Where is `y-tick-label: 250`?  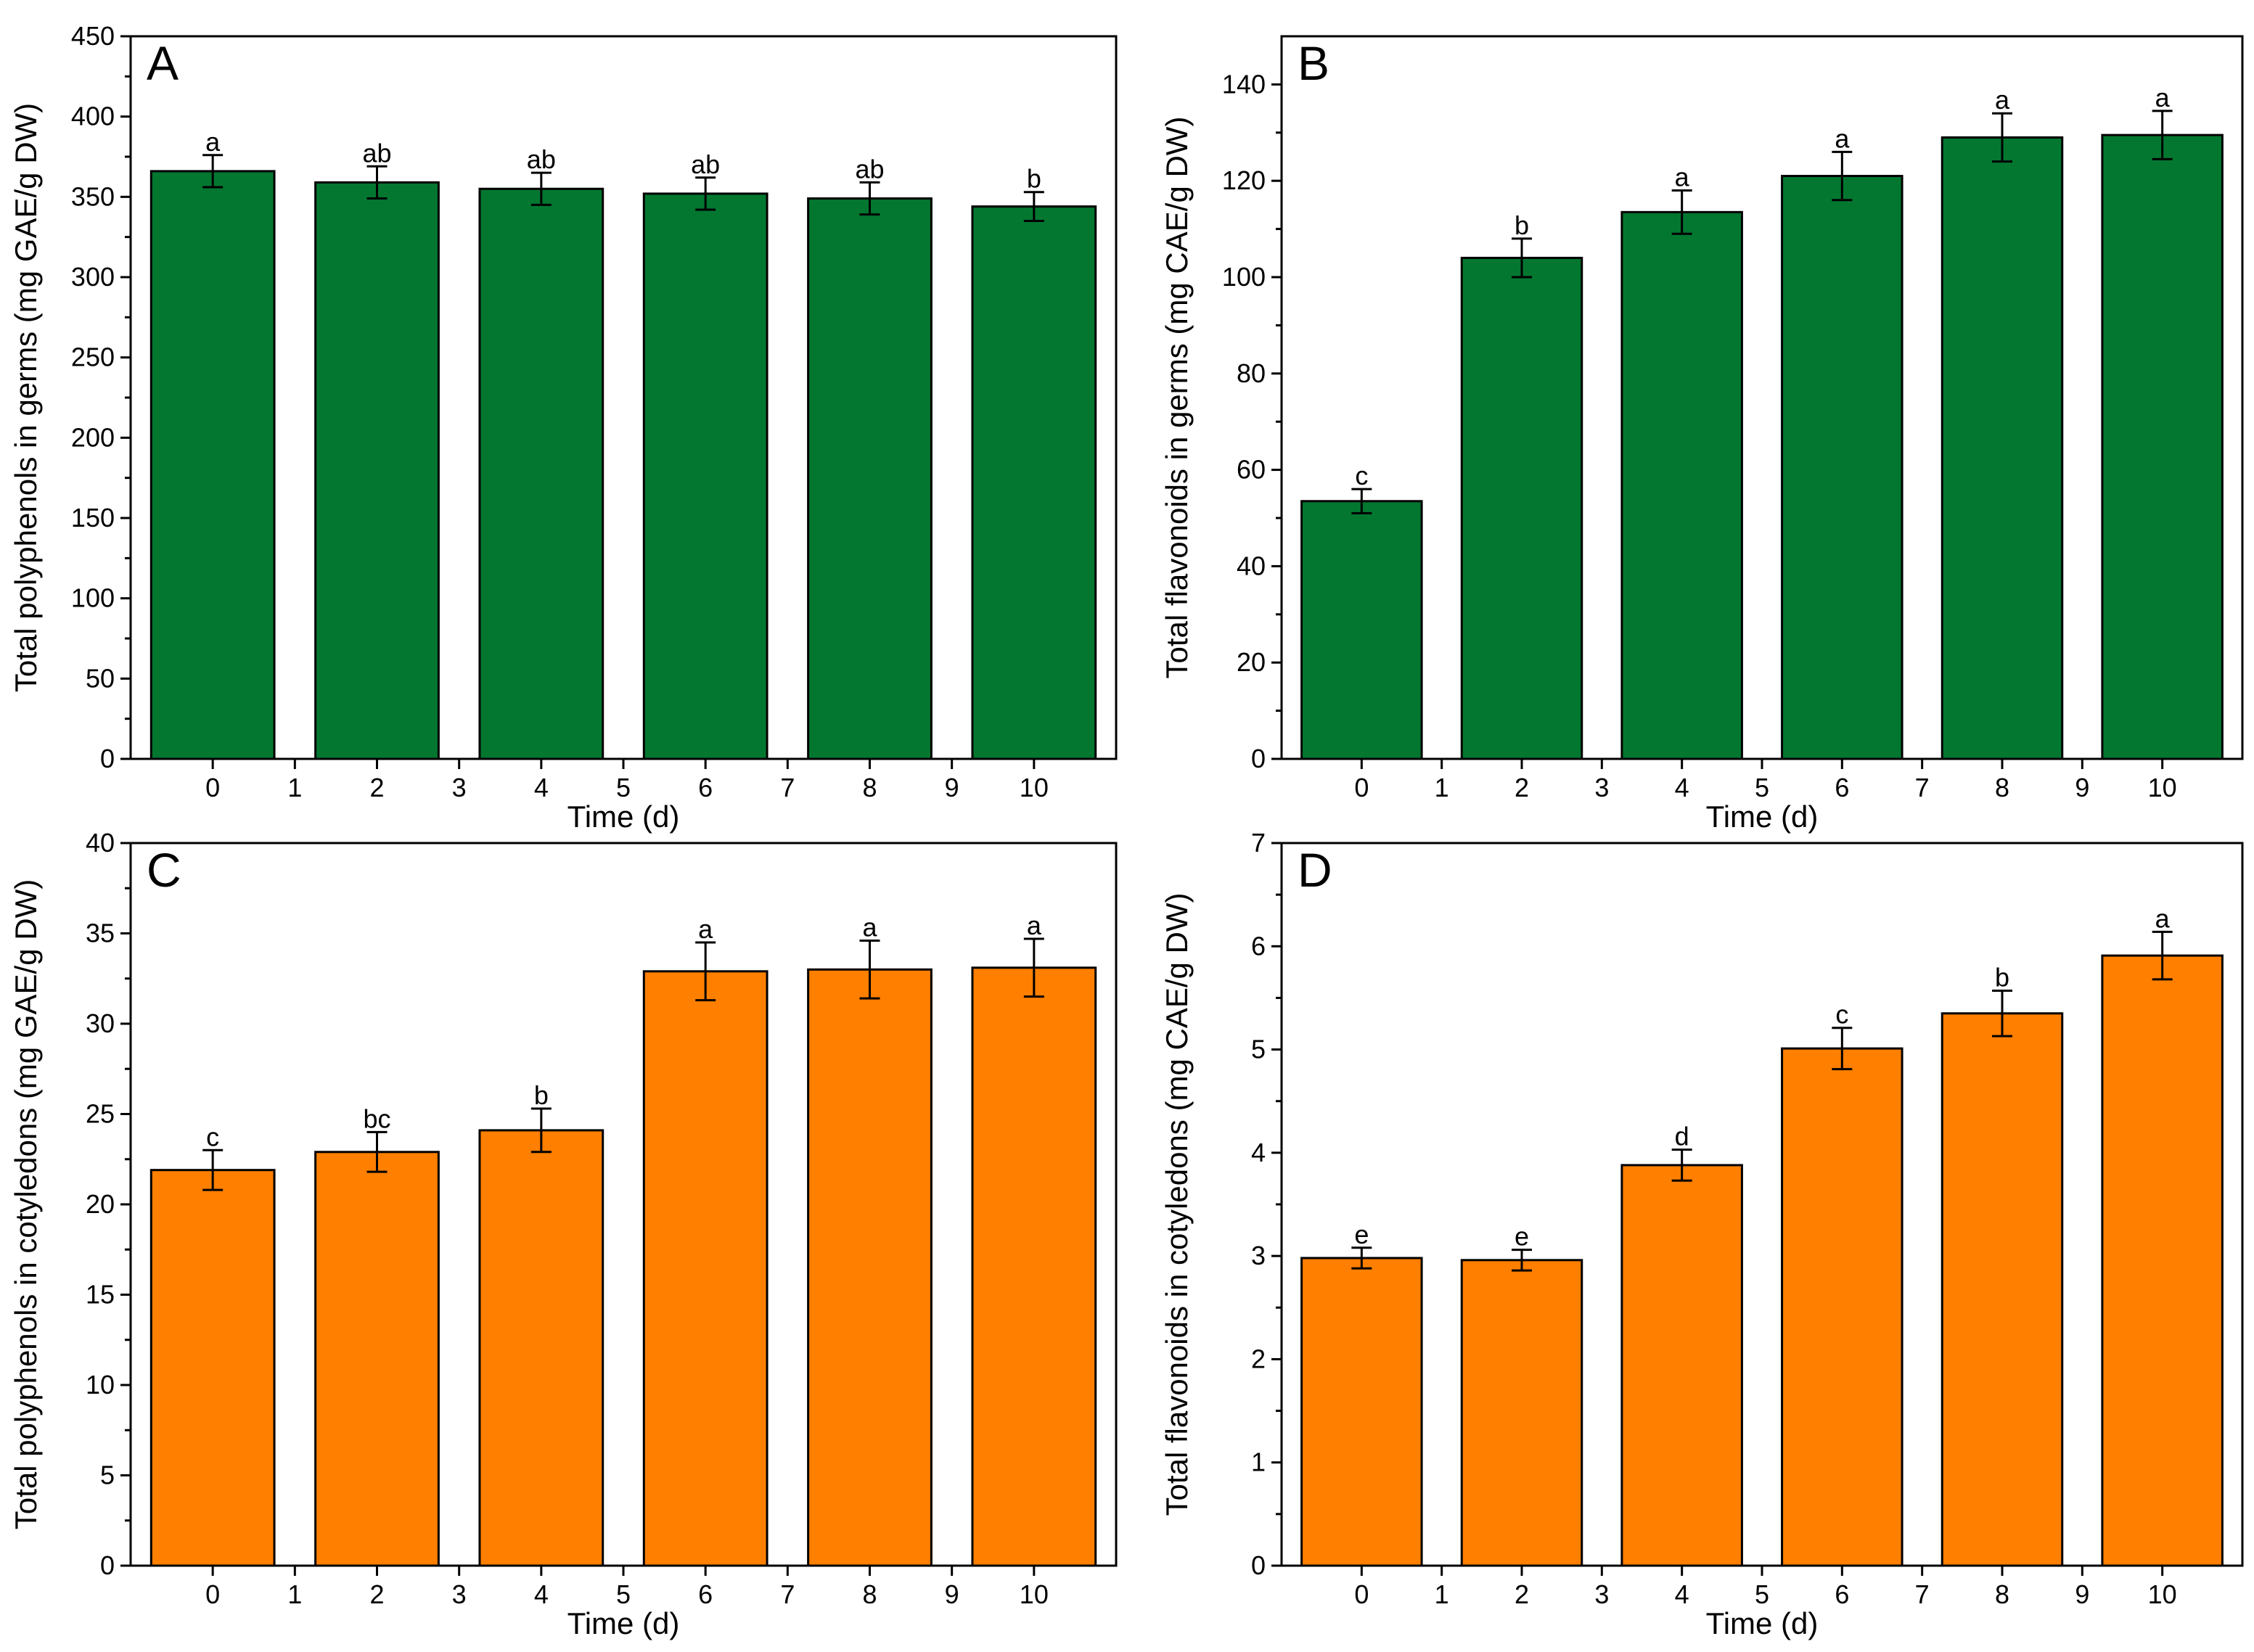 y-tick-label: 250 is located at coordinates (93, 357).